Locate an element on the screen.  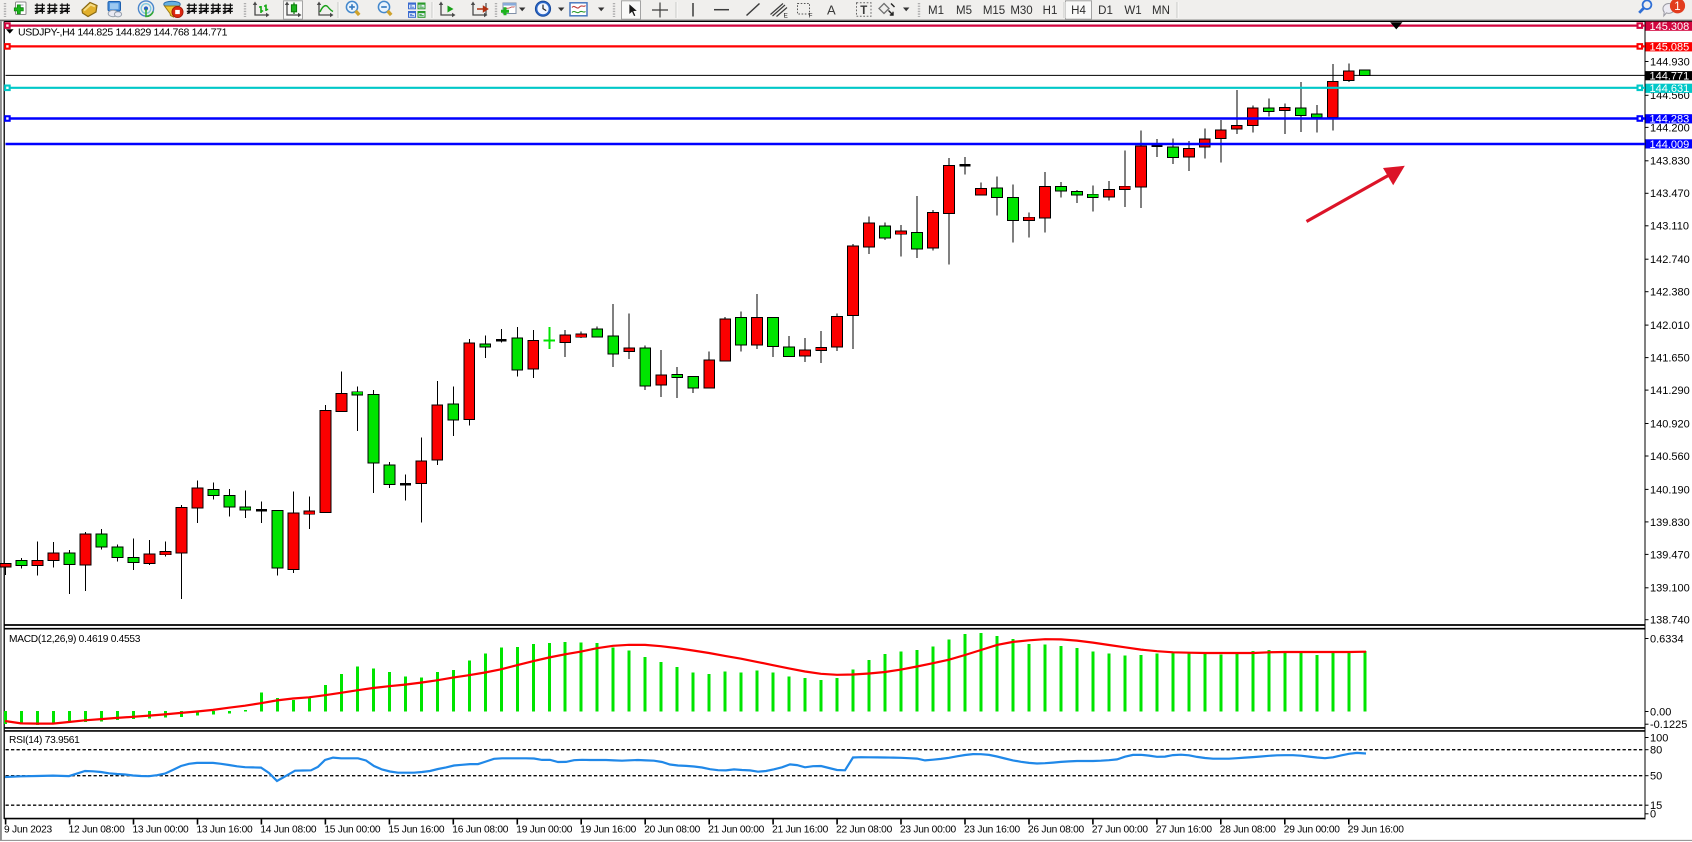
svg-text: H1 is located at coordinates (1050, 11).